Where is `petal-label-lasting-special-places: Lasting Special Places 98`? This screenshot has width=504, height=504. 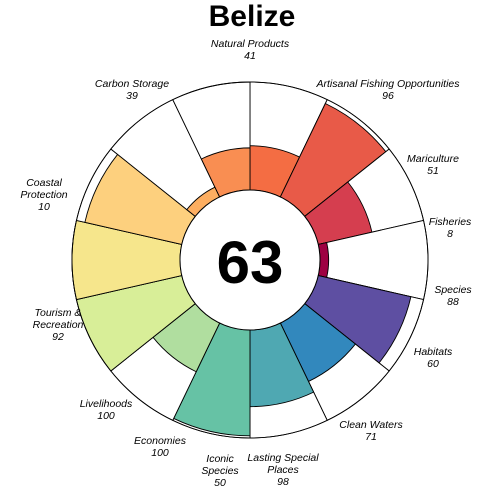
petal-label-lasting-special-places: Lasting Special Places 98 is located at coordinates (283, 470).